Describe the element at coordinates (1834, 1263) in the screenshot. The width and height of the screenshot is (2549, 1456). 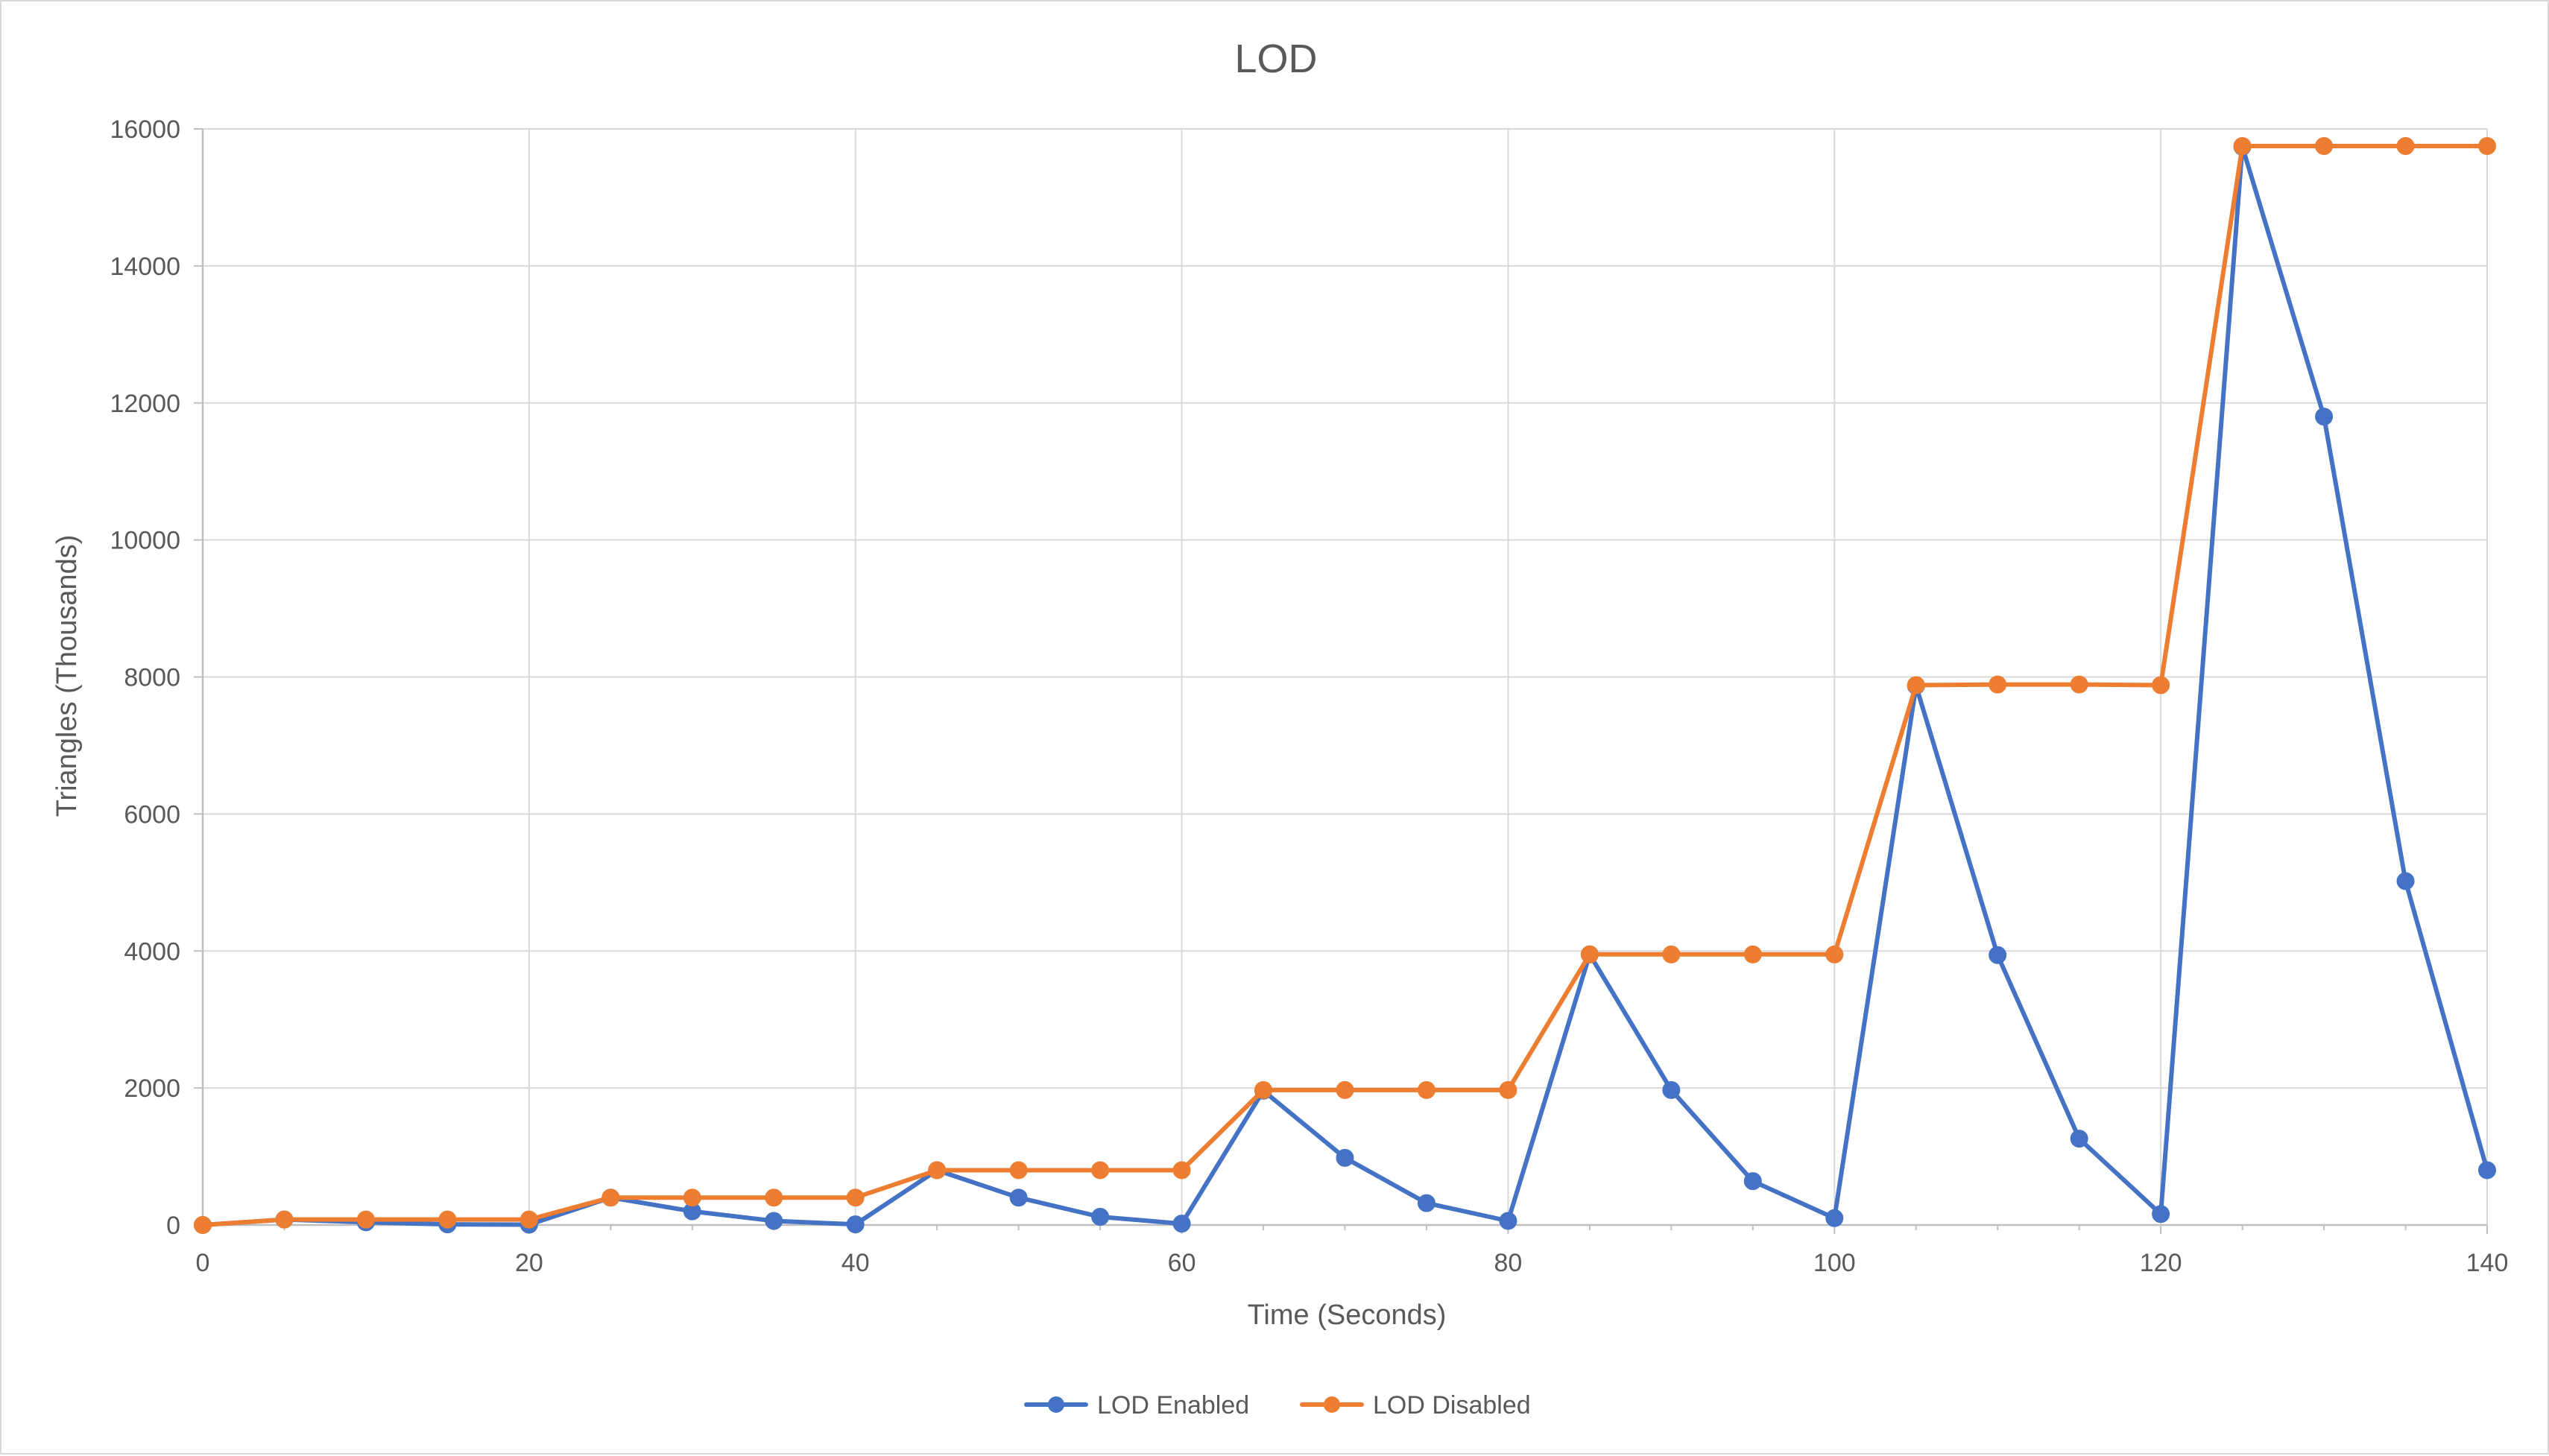
I see `x-tick-label: 100` at that location.